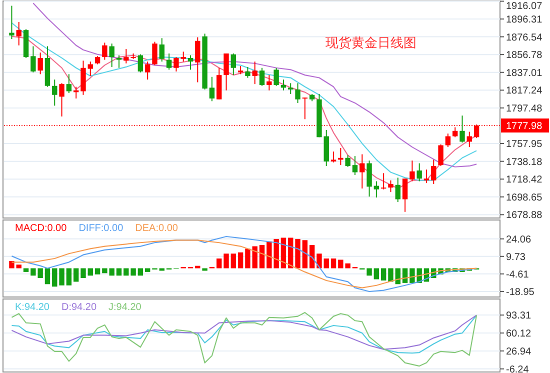 The width and height of the screenshot is (550, 373). I want to click on y-tick-label: 1698.65, so click(524, 198).